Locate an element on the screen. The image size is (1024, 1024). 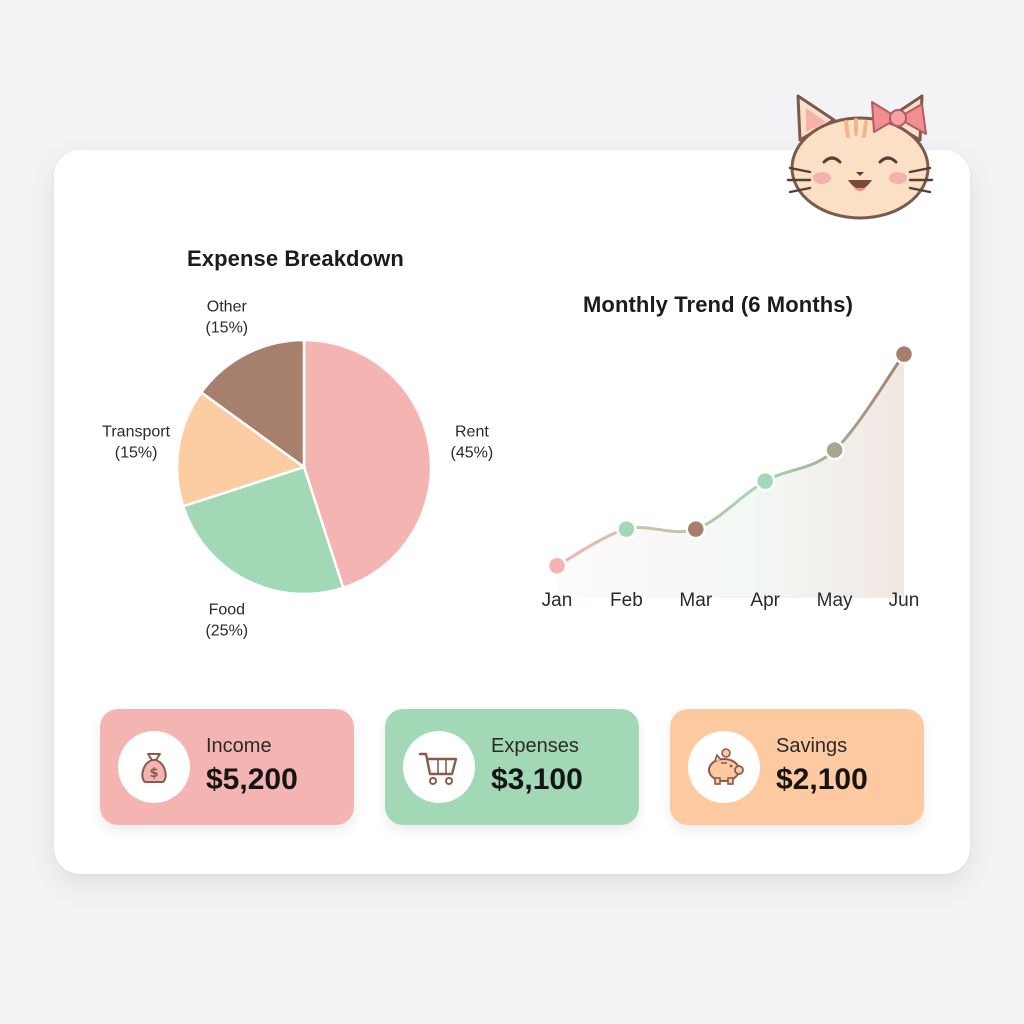
trend-point-apr is located at coordinates (765, 481).